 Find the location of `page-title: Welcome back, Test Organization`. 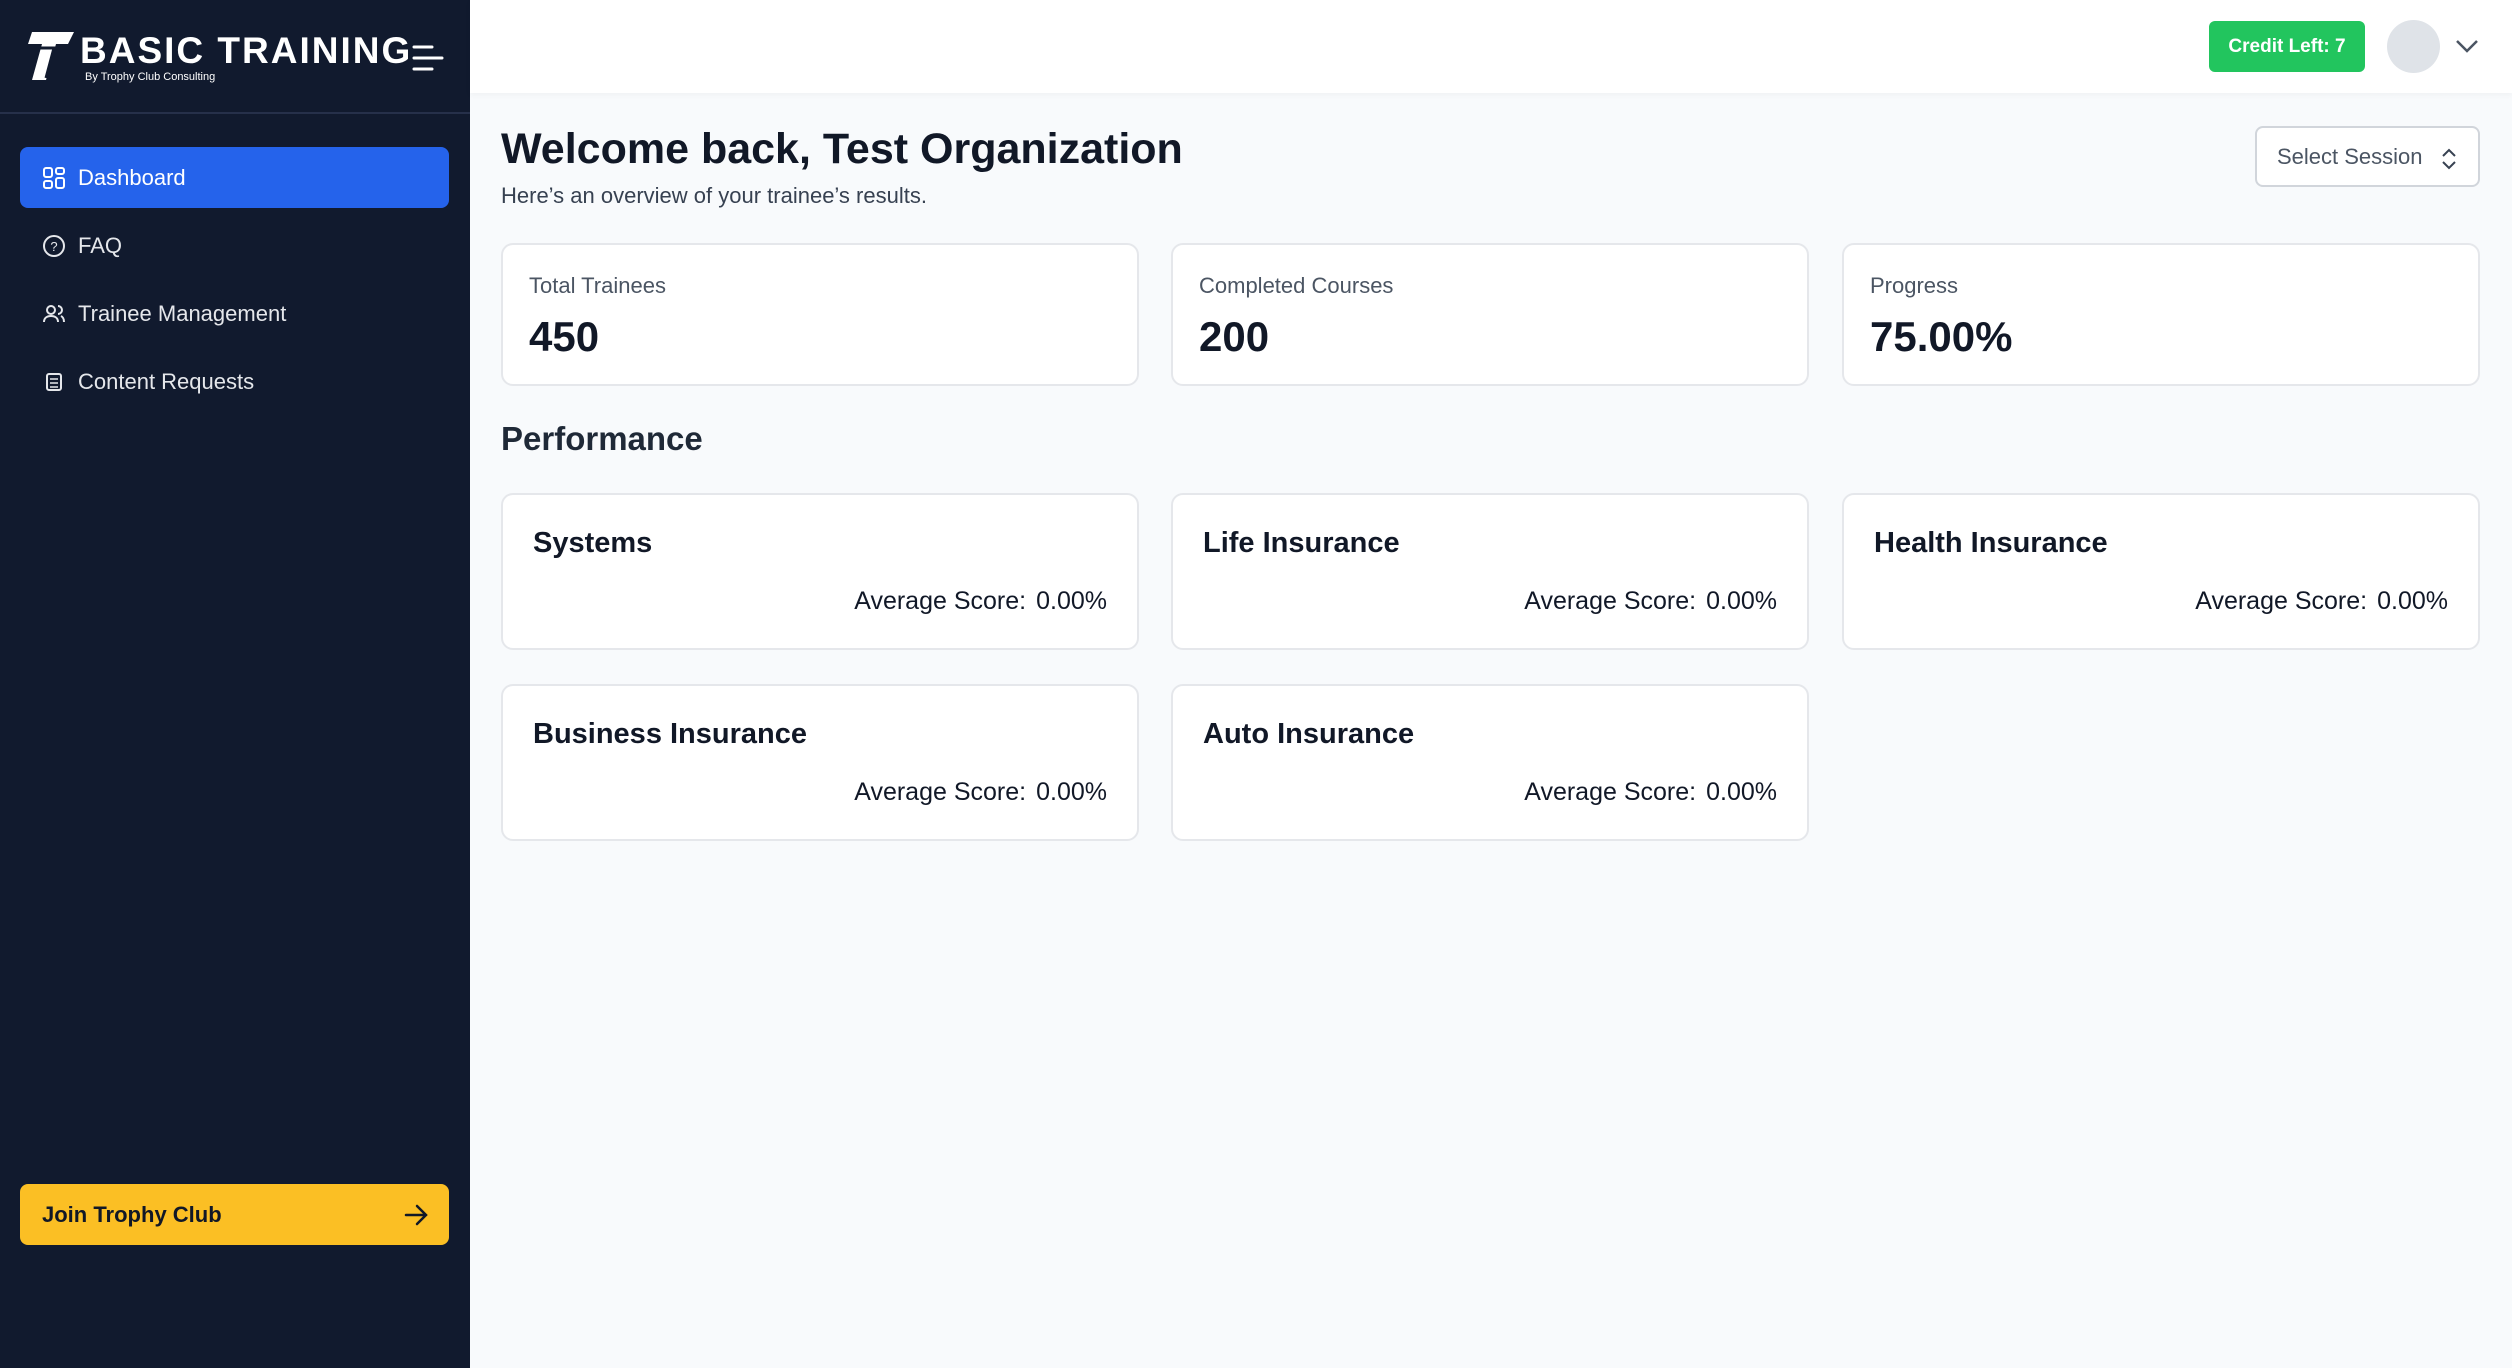

page-title: Welcome back, Test Organization is located at coordinates (842, 149).